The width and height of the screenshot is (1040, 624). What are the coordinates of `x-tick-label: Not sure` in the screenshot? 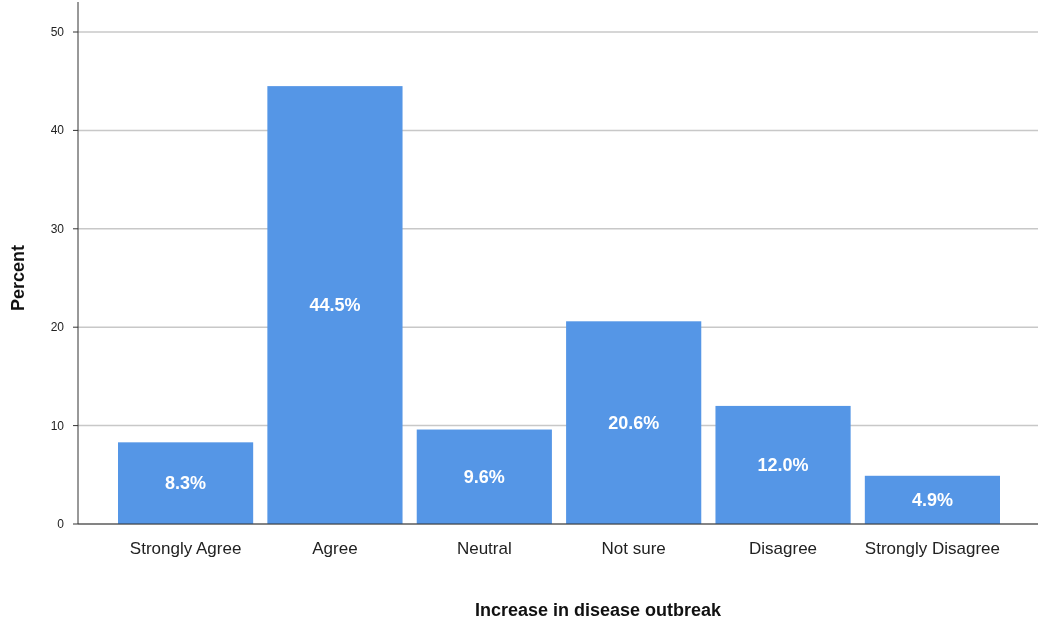 It's located at (633, 548).